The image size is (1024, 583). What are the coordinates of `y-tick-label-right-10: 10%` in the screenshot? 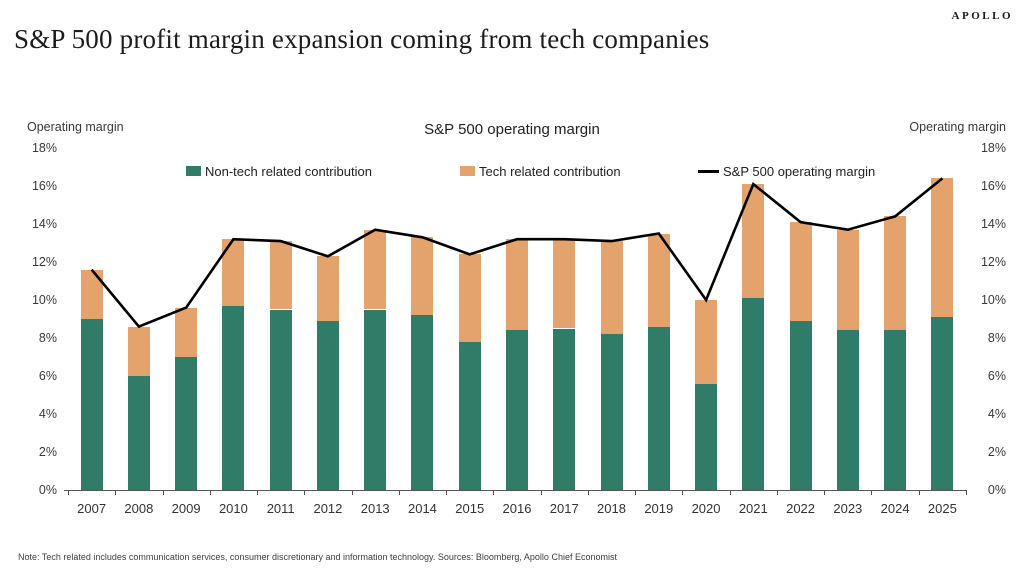 It's located at (993, 300).